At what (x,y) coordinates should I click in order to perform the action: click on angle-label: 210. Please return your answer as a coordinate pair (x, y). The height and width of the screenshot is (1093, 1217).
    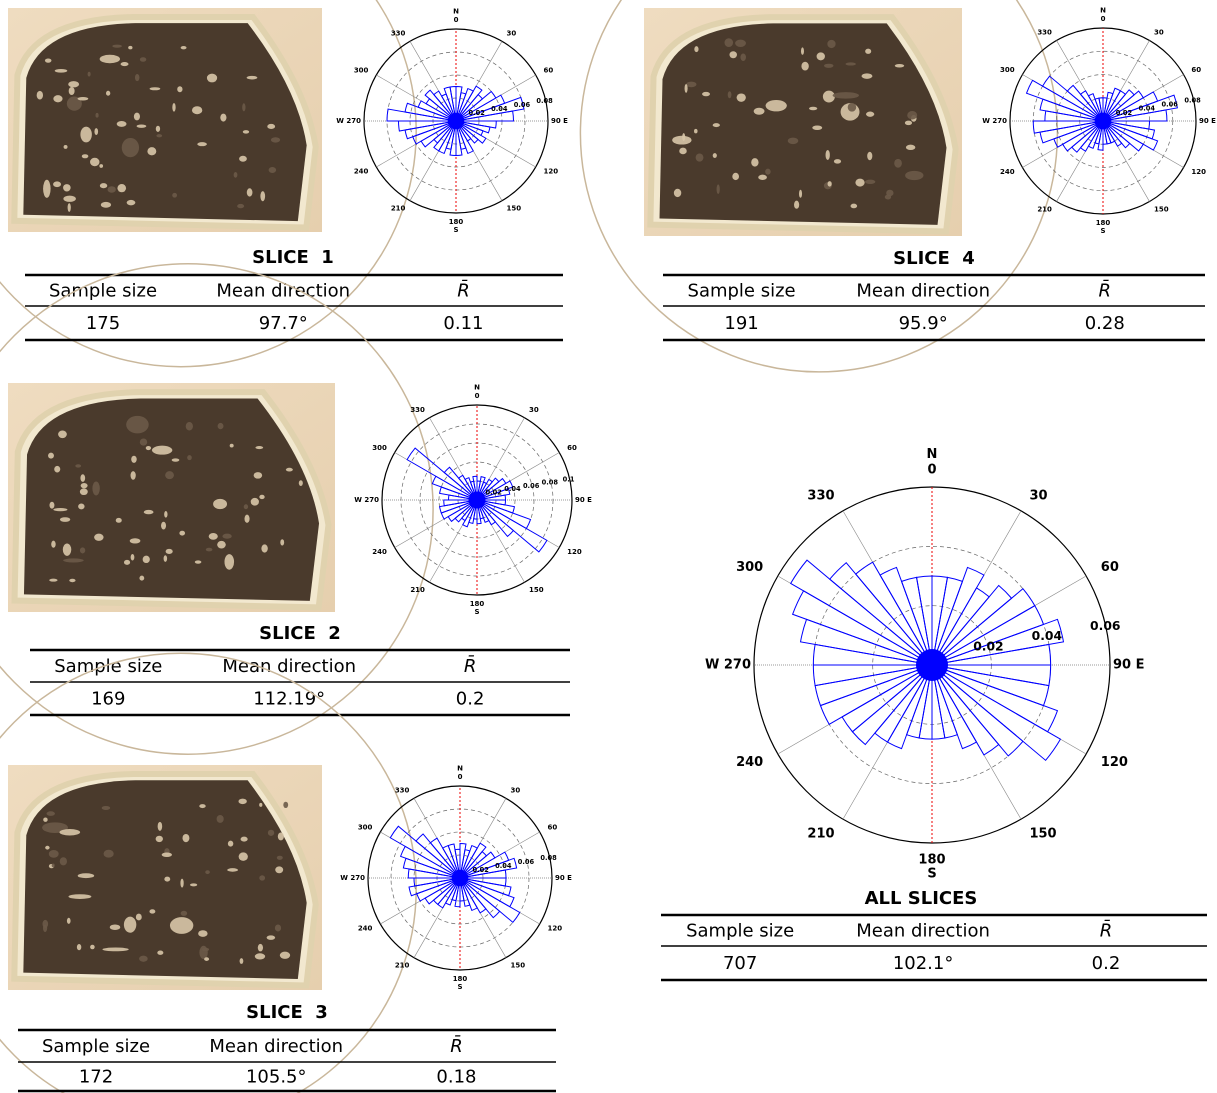
    Looking at the image, I should click on (398, 209).